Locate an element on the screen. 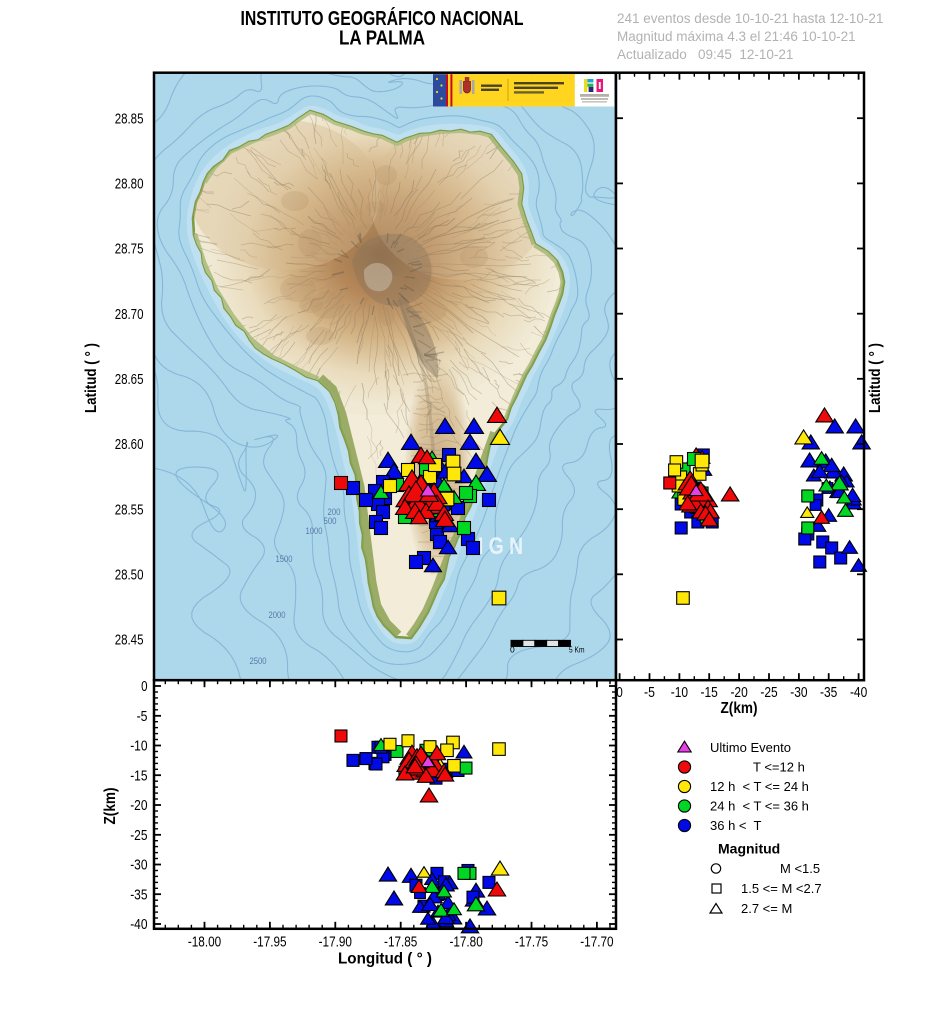  svg-text: 1000 is located at coordinates (314, 531).